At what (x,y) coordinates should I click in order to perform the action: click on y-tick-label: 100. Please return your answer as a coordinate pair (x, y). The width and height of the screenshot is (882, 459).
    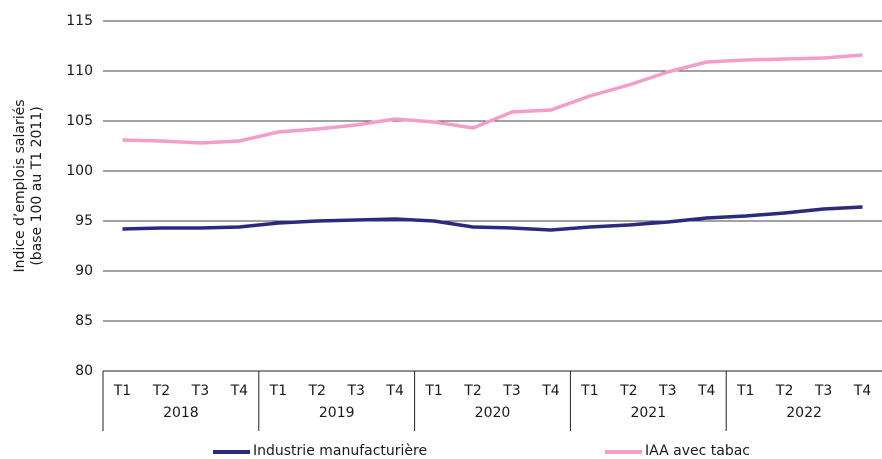
    Looking at the image, I should click on (79, 171).